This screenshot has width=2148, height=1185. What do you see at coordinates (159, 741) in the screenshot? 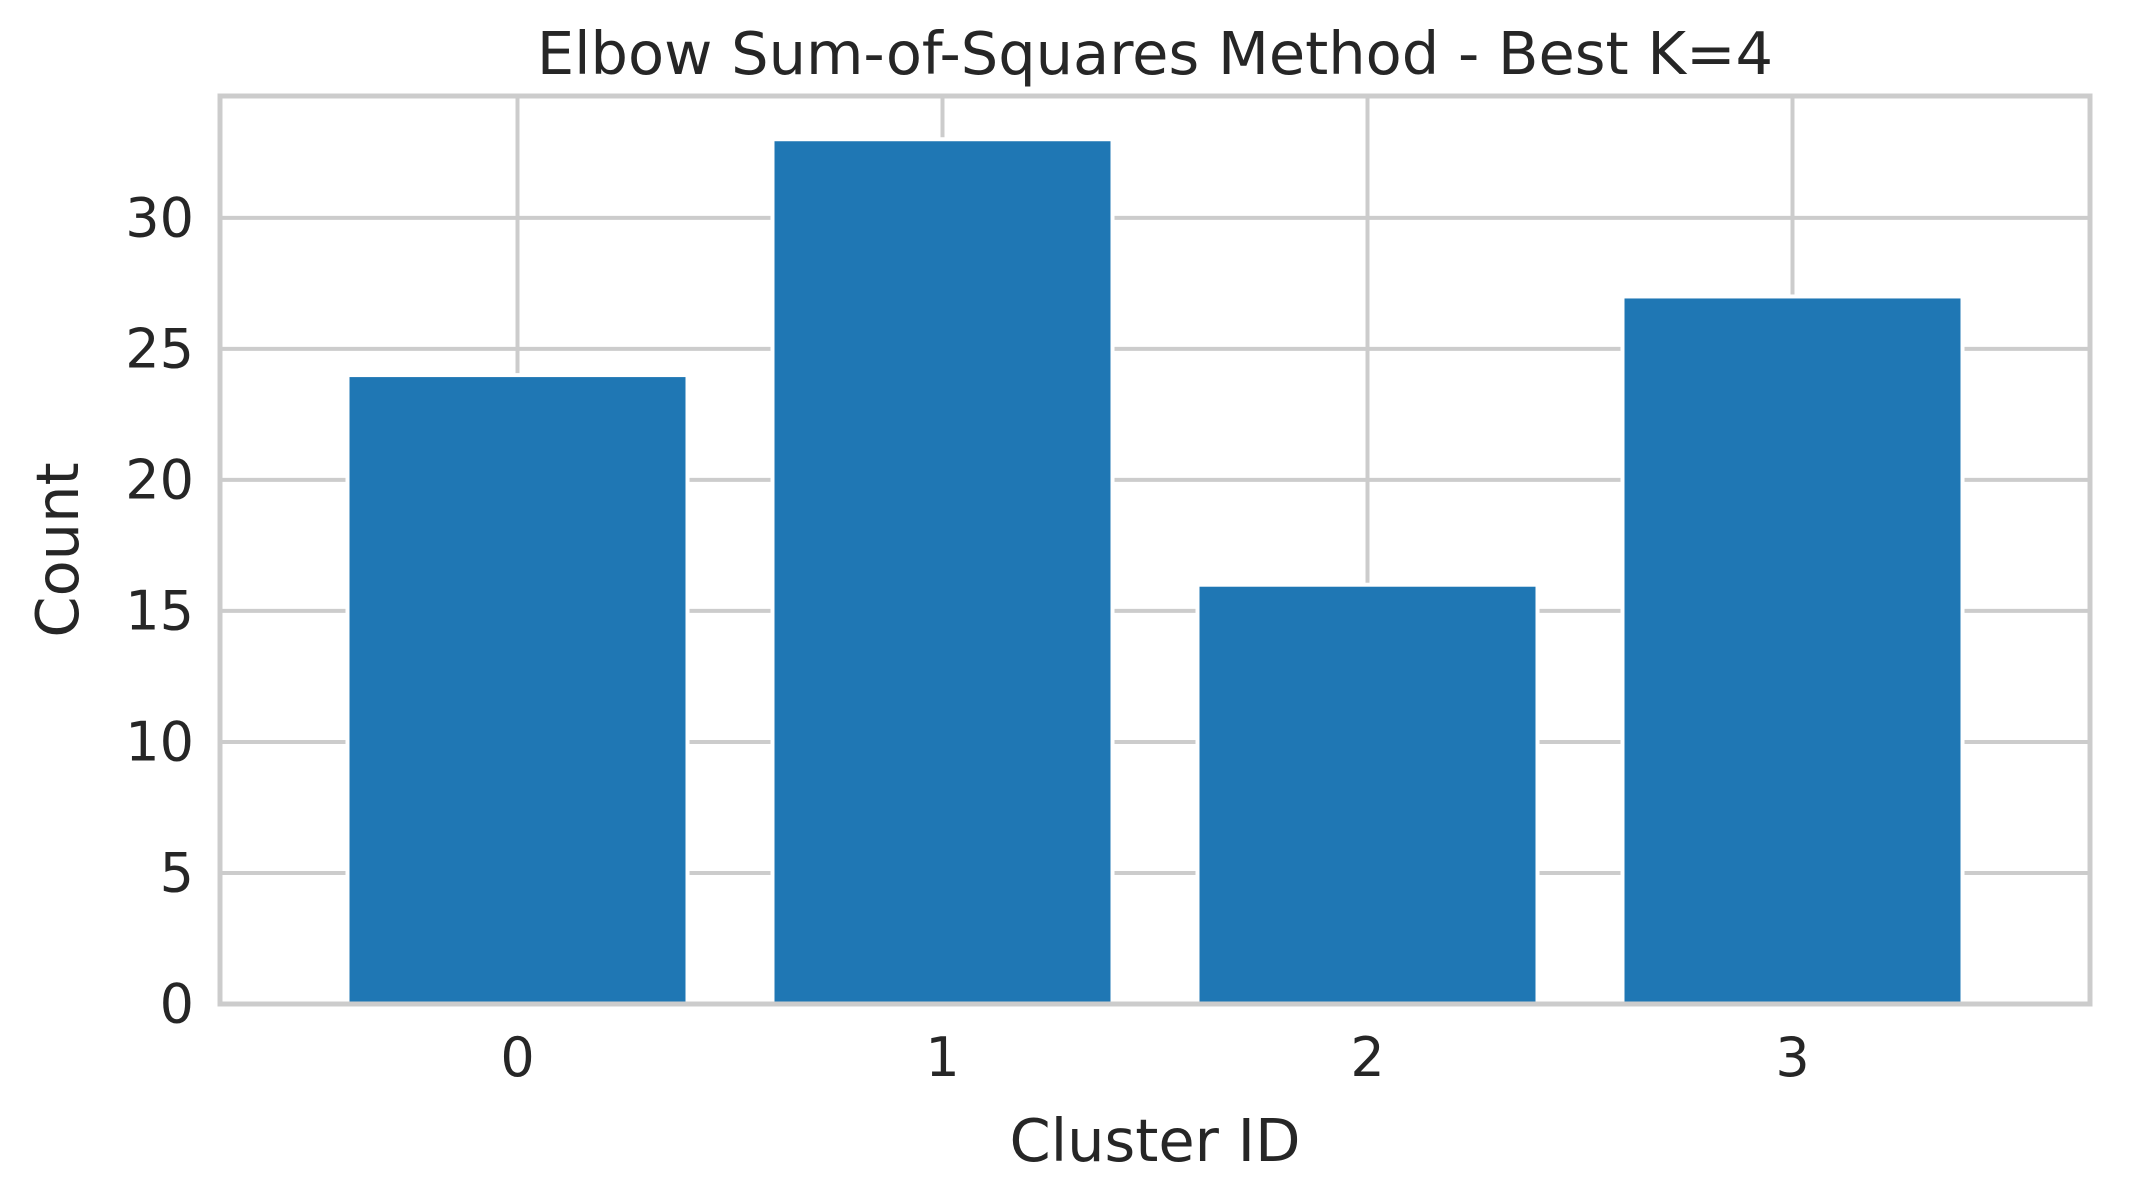
I see `y-tick-label: 10` at bounding box center [159, 741].